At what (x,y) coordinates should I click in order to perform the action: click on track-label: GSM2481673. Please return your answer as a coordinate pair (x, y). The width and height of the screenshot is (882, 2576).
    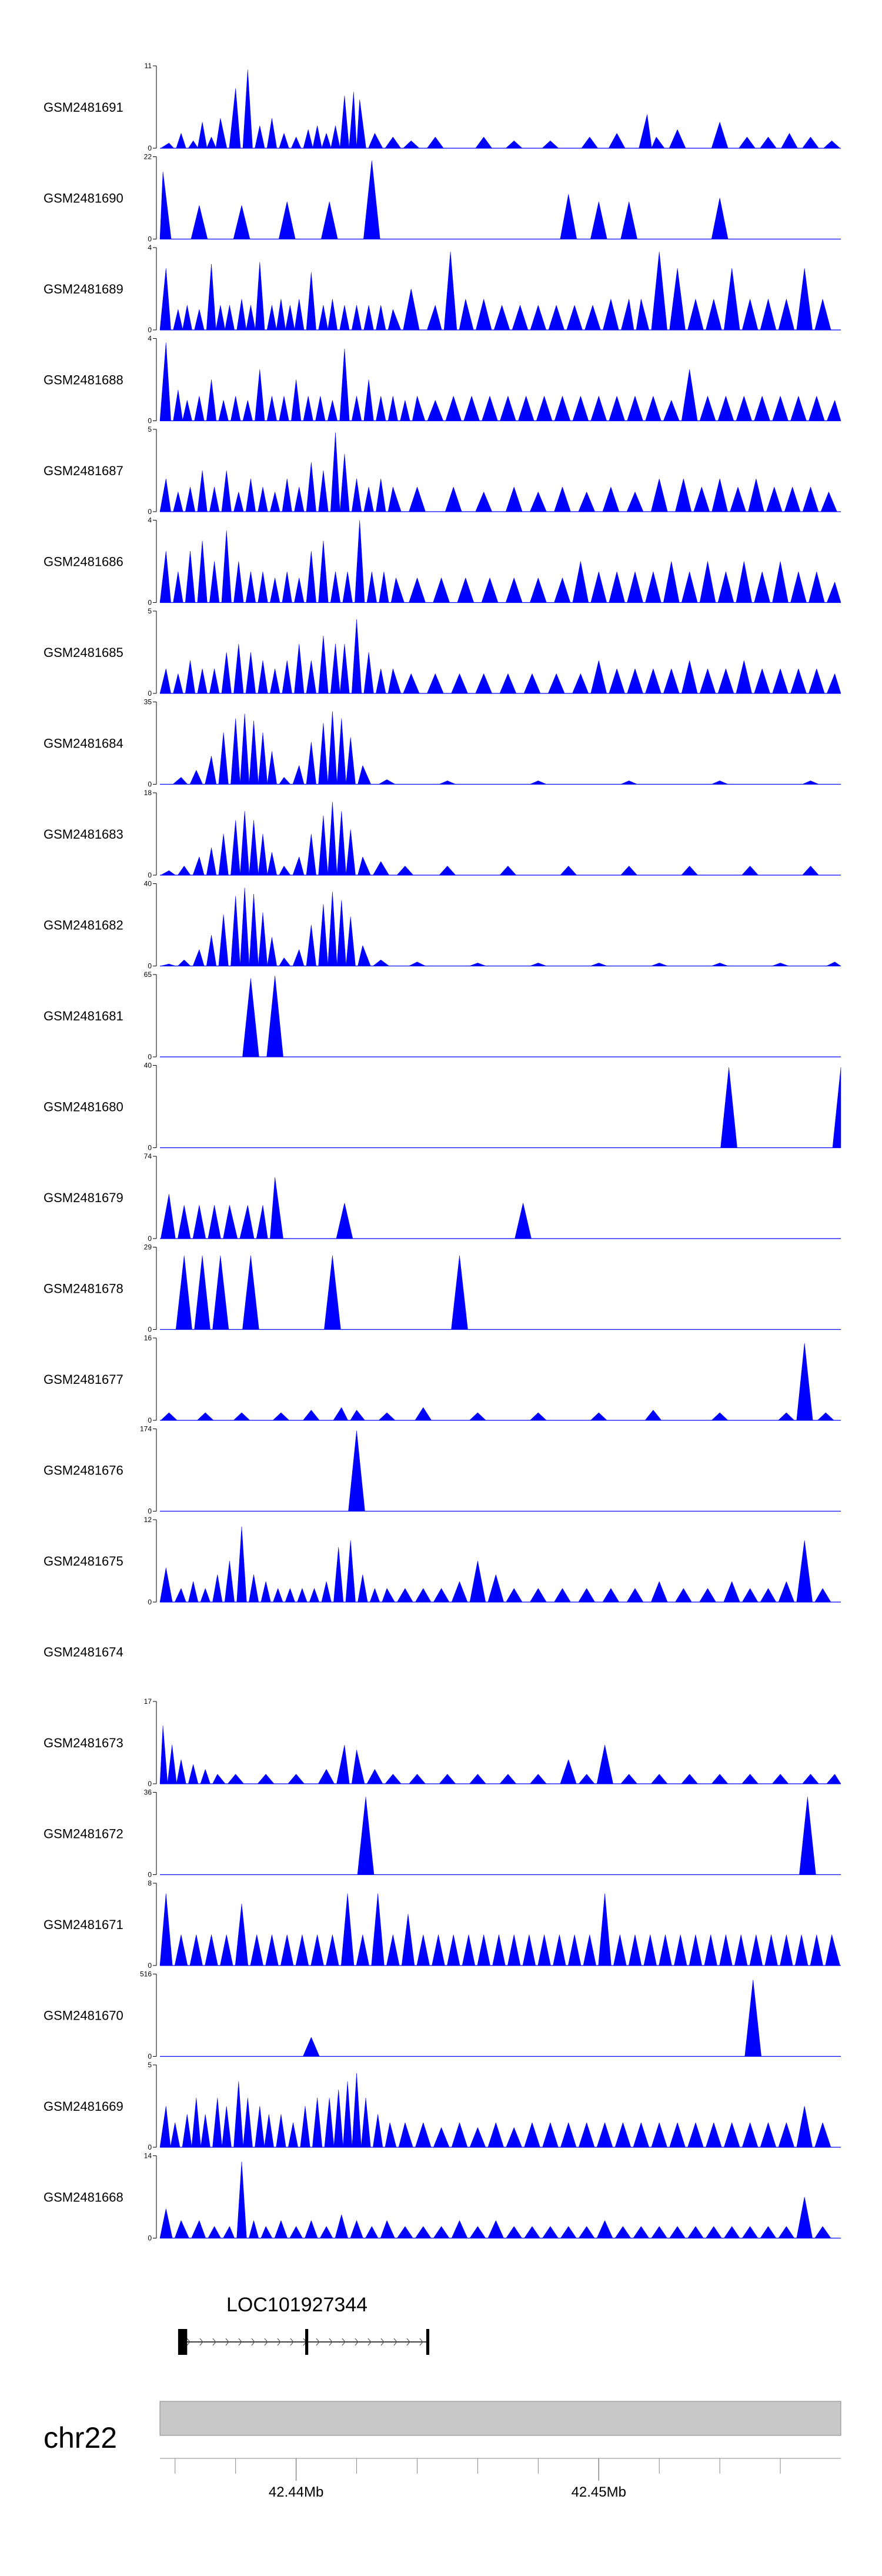
    Looking at the image, I should click on (83, 1743).